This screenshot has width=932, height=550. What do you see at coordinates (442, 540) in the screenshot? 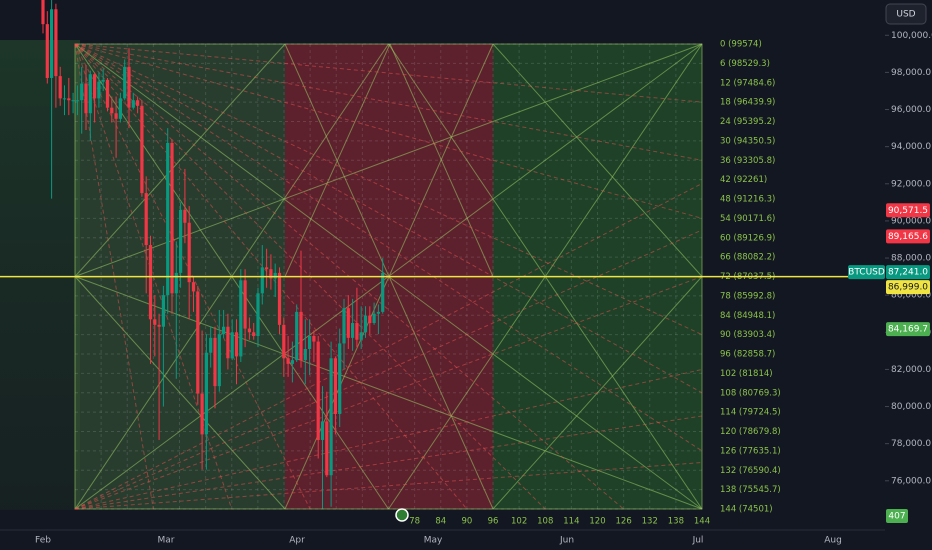
I see `time-axis` at bounding box center [442, 540].